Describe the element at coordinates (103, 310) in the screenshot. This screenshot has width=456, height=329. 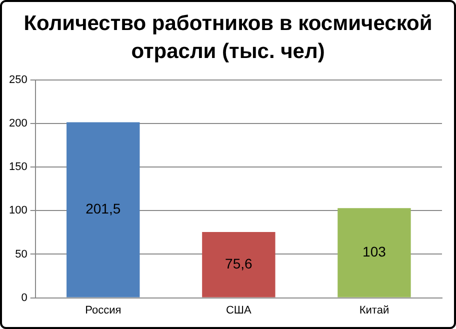
I see `x-tick-label: Россия` at that location.